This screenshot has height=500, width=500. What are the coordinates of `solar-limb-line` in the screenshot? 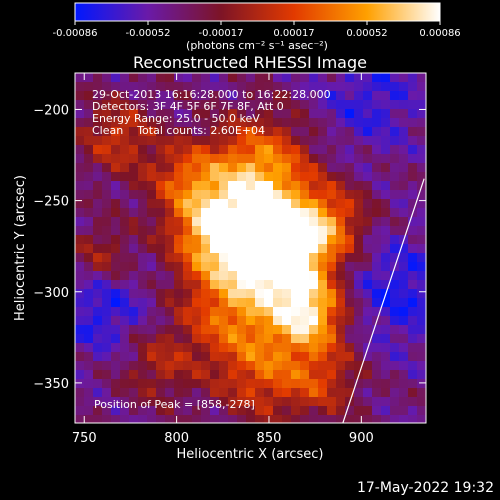 It's located at (383, 300).